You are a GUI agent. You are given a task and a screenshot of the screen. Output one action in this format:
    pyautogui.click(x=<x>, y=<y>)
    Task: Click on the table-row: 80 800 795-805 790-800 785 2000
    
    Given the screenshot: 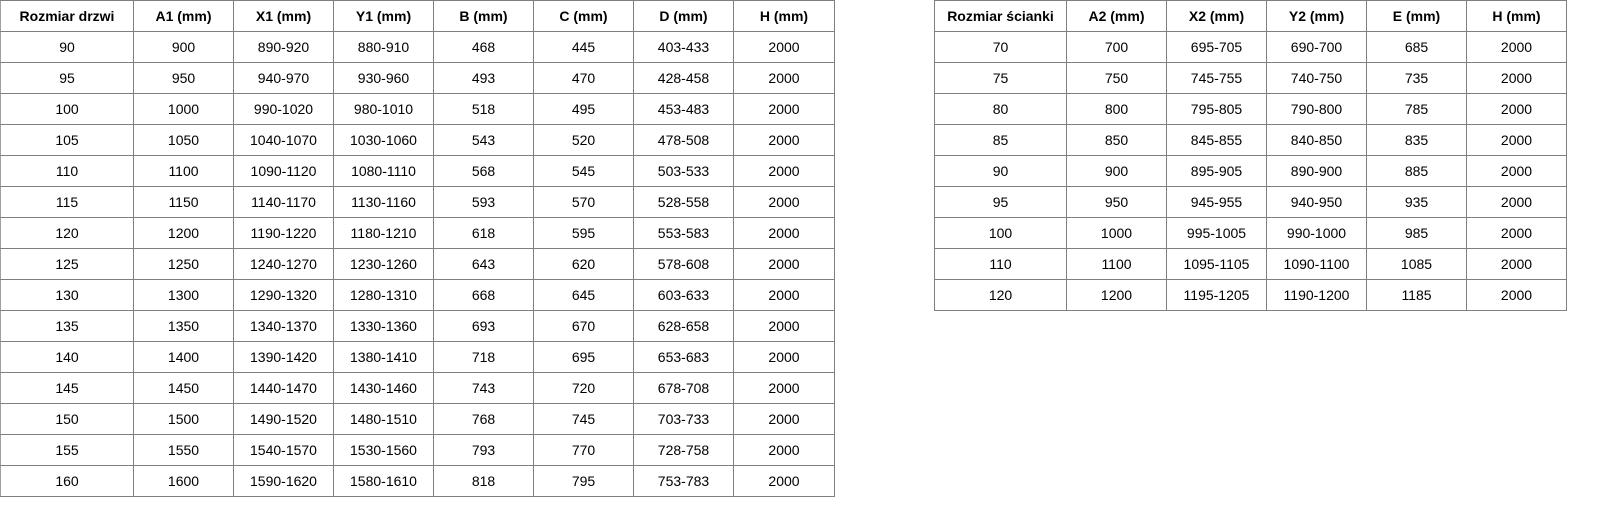 What is the action you would take?
    pyautogui.click(x=1250, y=109)
    